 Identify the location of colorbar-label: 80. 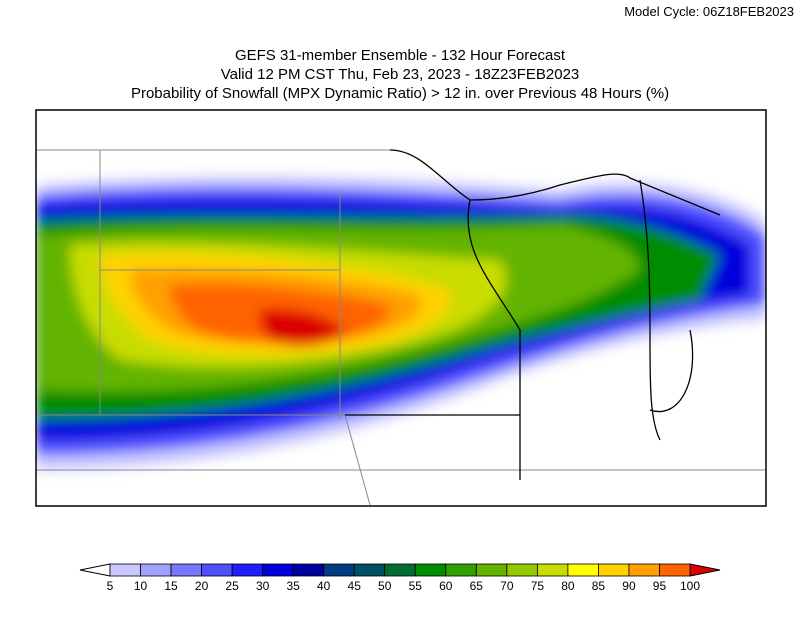
(568, 586).